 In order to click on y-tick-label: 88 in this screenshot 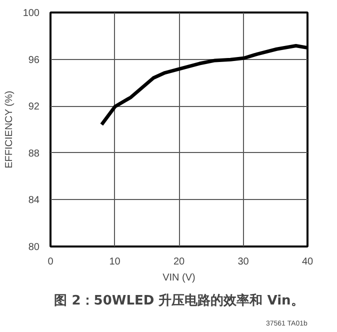, I will do `click(34, 154)`.